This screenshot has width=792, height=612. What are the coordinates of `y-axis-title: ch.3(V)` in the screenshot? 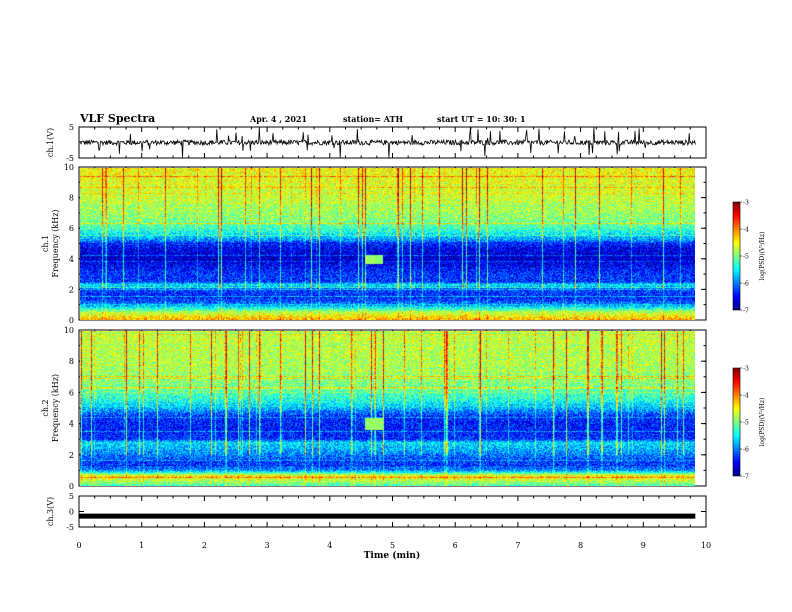 It's located at (50, 511).